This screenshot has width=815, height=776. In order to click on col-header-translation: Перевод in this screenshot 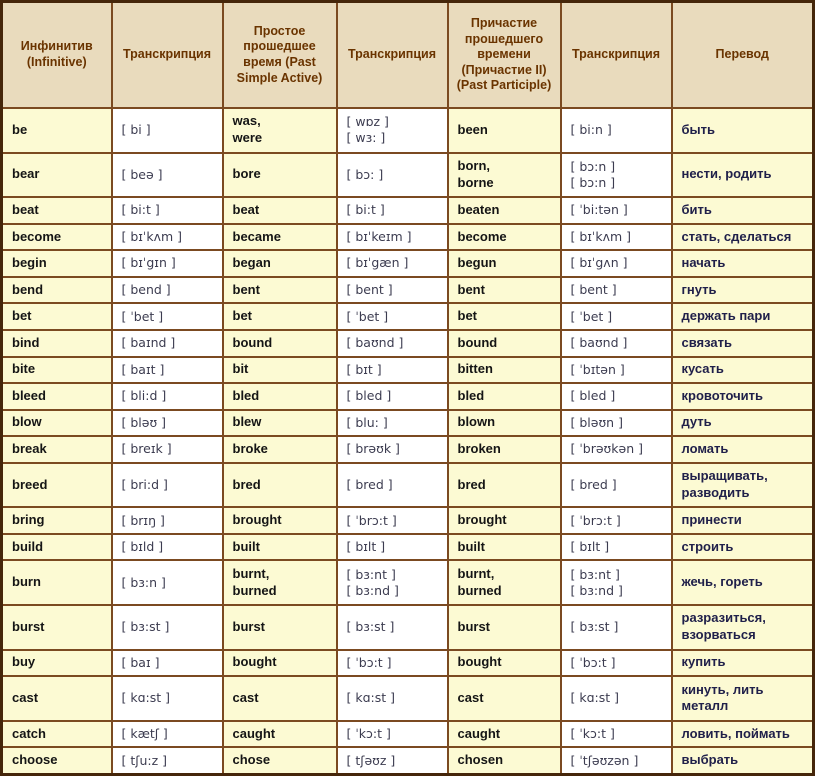, I will do `click(742, 54)`.